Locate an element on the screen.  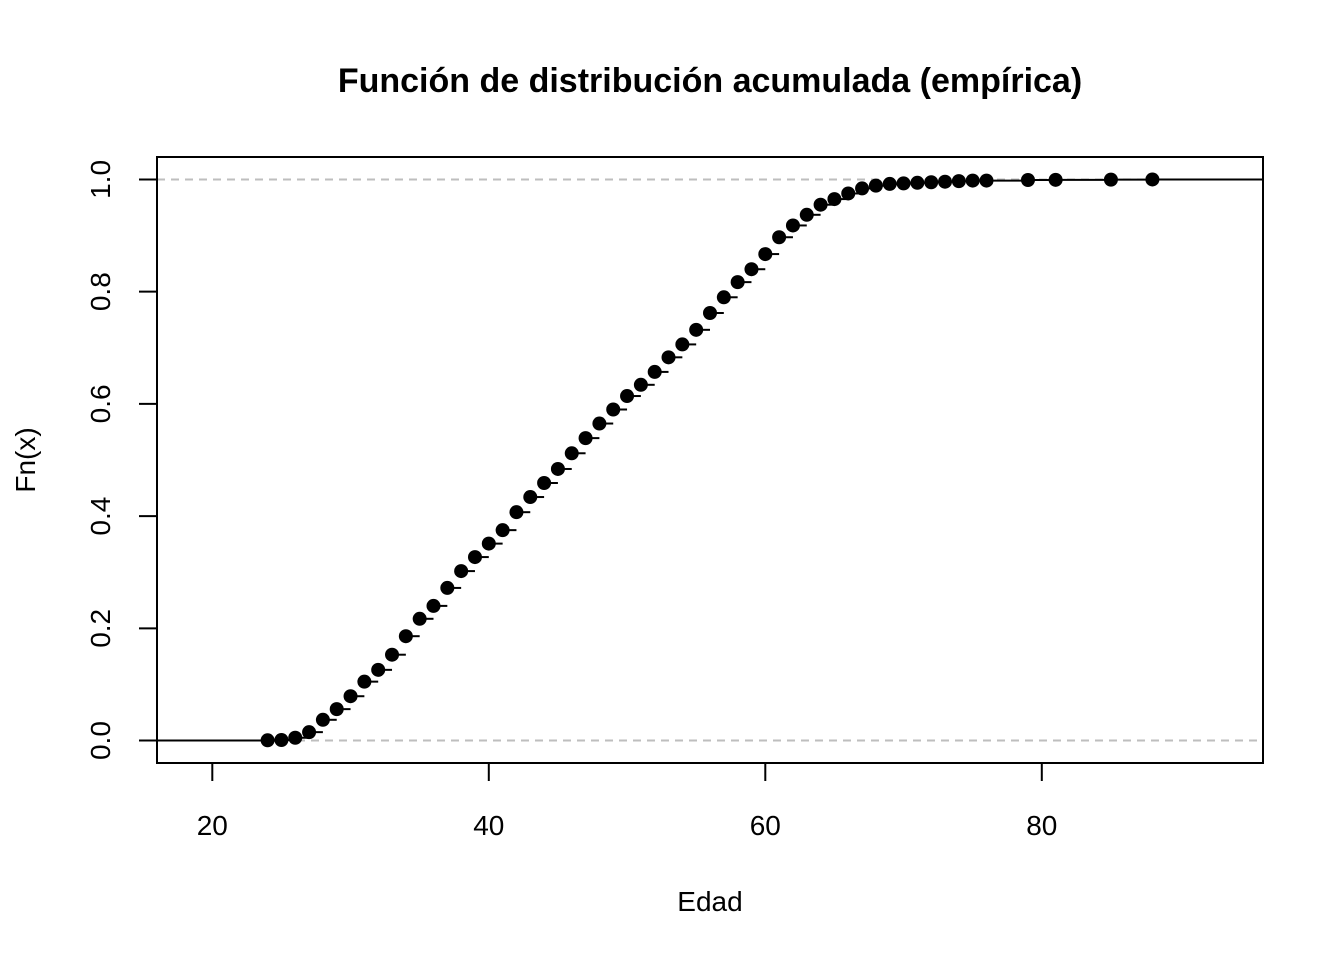
x-tick-label: 20 is located at coordinates (212, 825).